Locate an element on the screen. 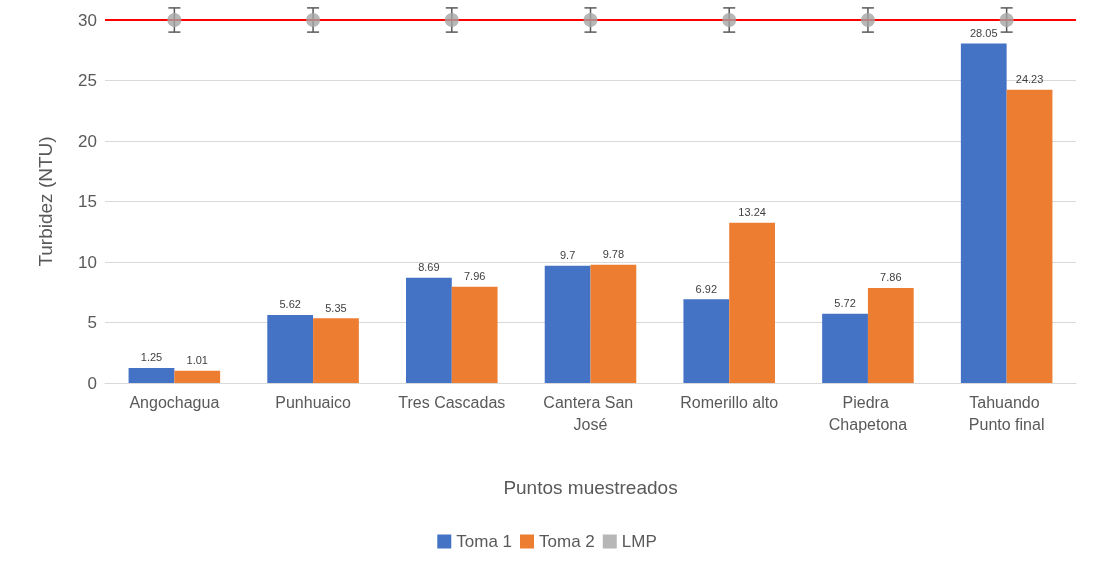 The image size is (1094, 573). y-tick-label: 30 is located at coordinates (87, 20).